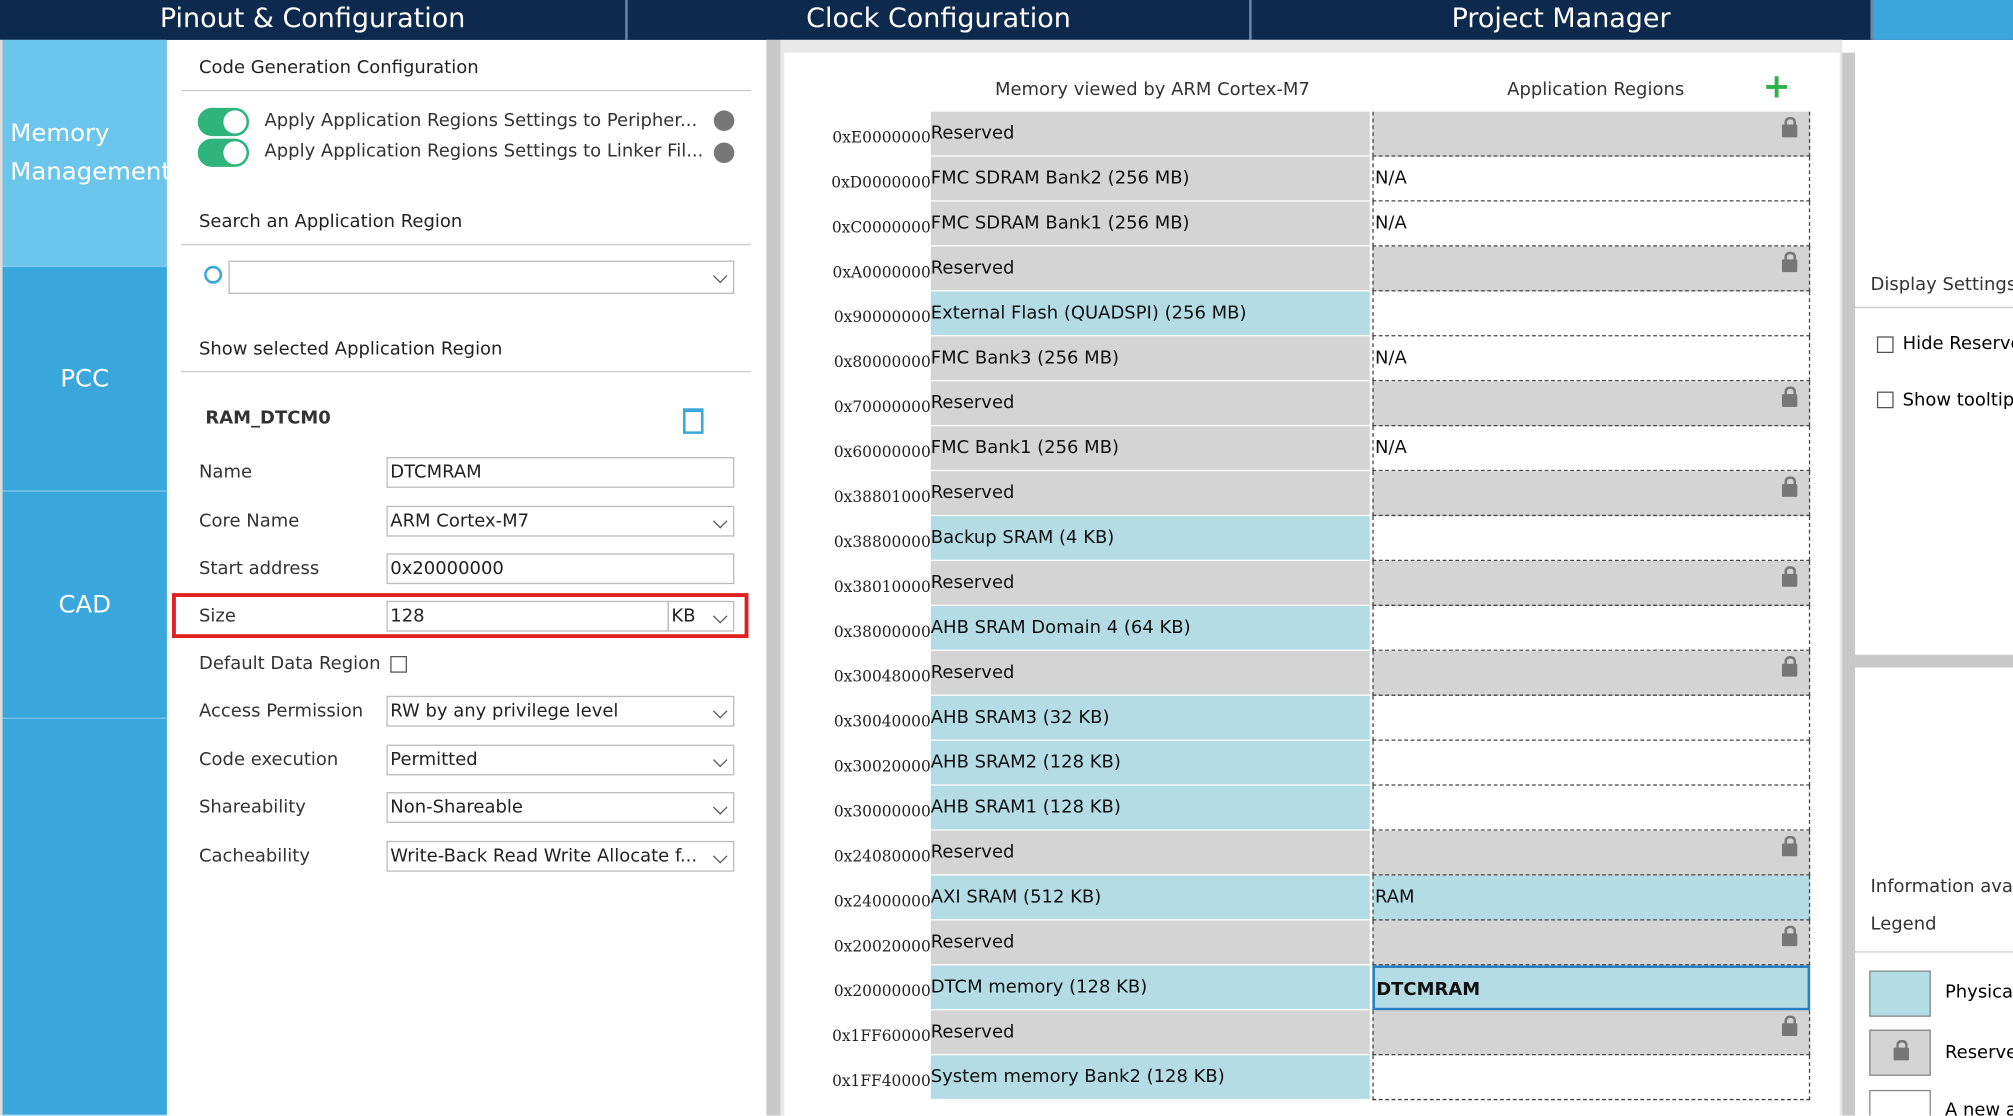 Image resolution: width=2013 pixels, height=1116 pixels. I want to click on highlight, so click(460, 616).